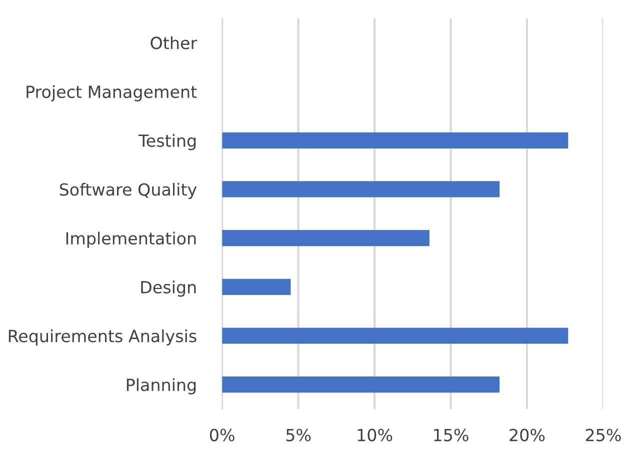 The image size is (631, 457). Describe the element at coordinates (222, 435) in the screenshot. I see `x-tick-label: 0%` at that location.